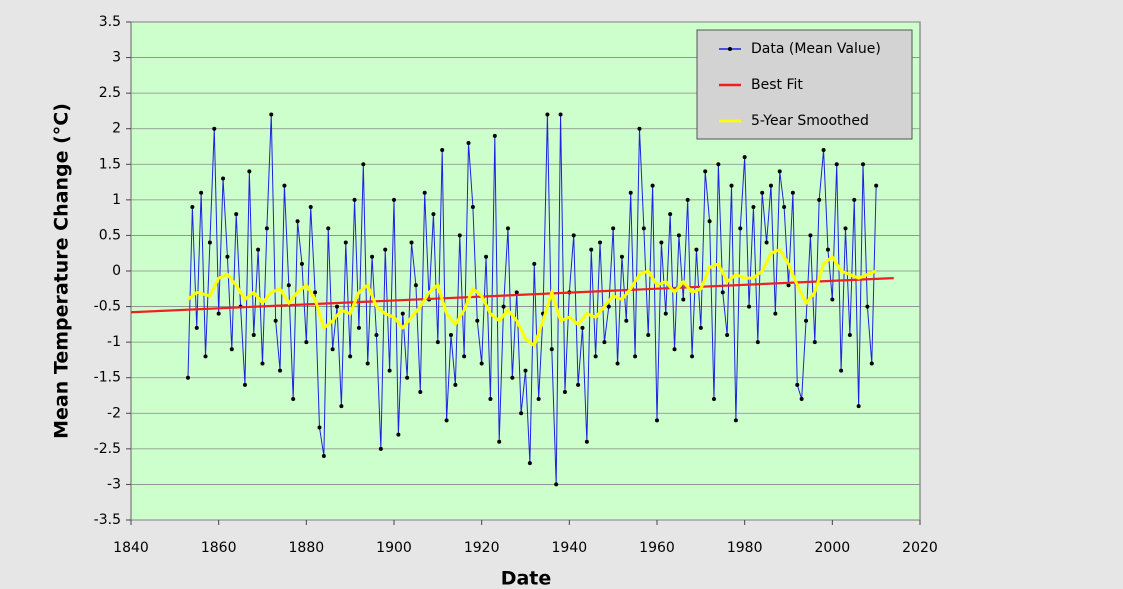 This screenshot has height=589, width=1123. Describe the element at coordinates (114, 413) in the screenshot. I see `y-tick-label: -2` at that location.